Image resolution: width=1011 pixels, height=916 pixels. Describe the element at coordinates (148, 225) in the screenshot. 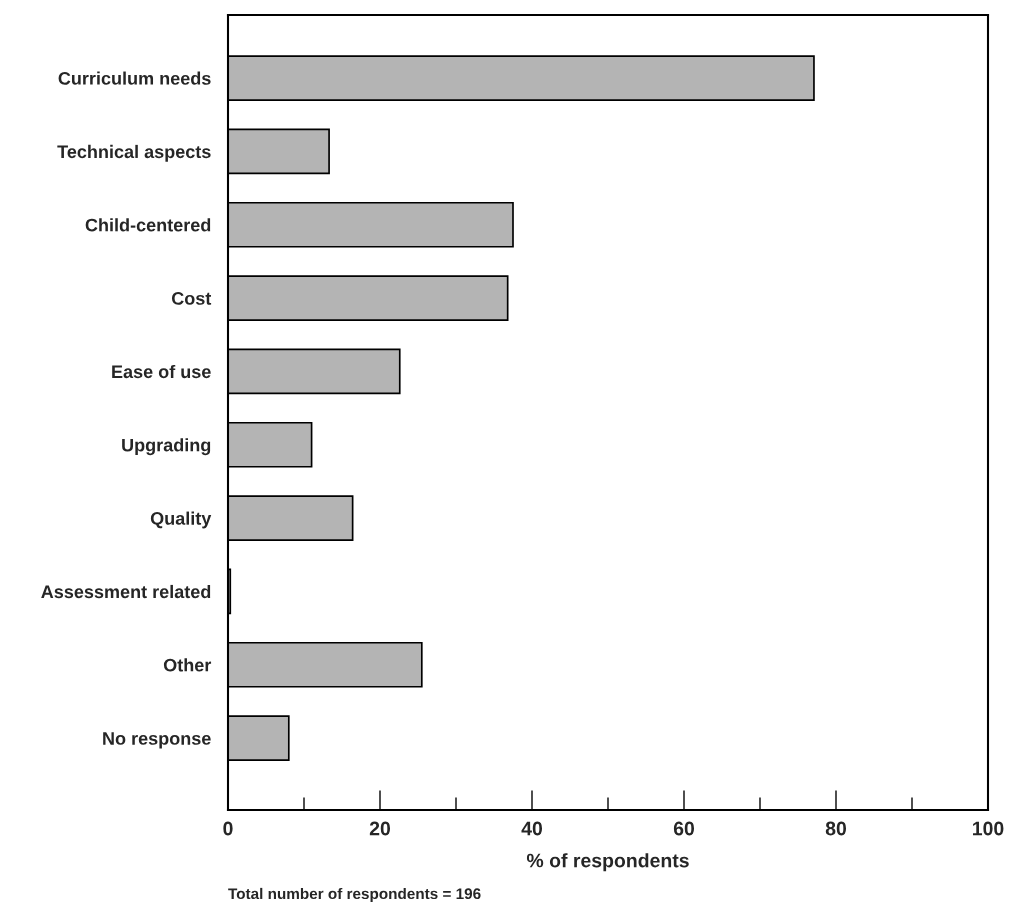

I see `y-tick-label: Child-centered` at that location.